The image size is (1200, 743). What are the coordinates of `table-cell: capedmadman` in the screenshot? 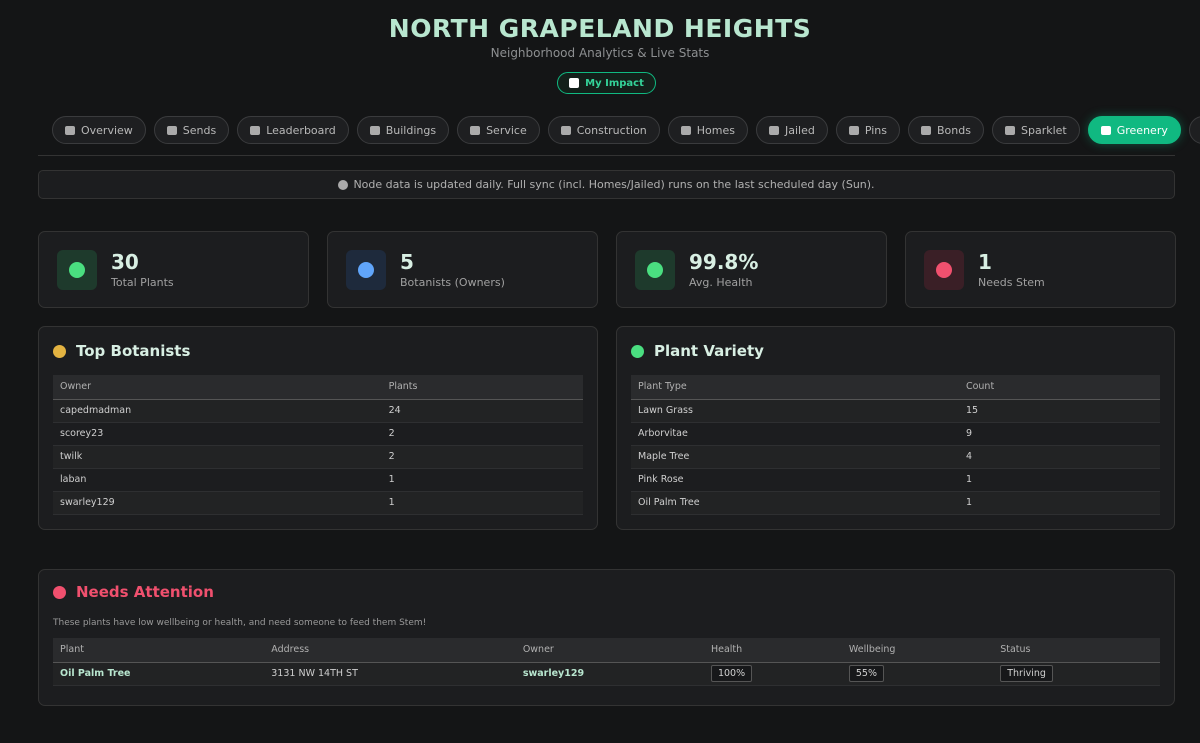 It's located at (217, 411).